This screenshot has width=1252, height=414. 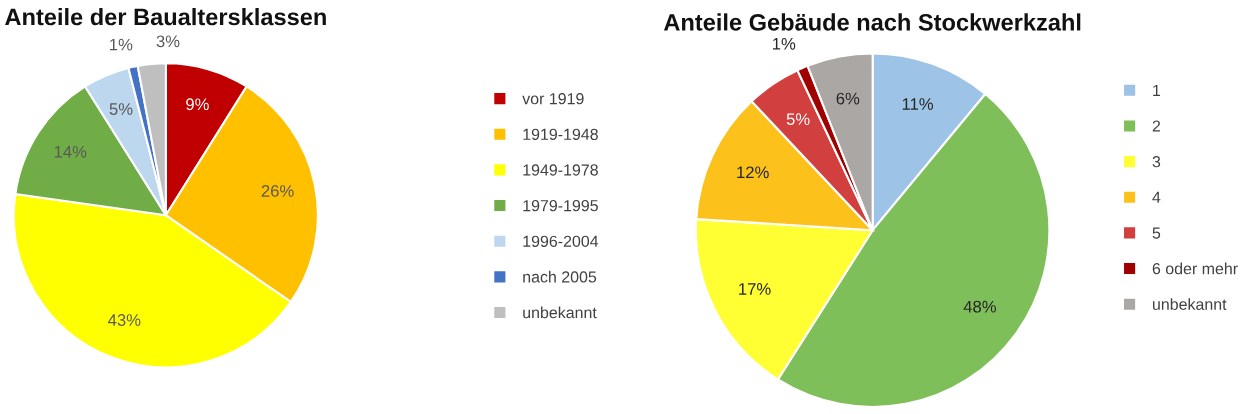 I want to click on legend-label: 1979-1995, so click(x=560, y=205).